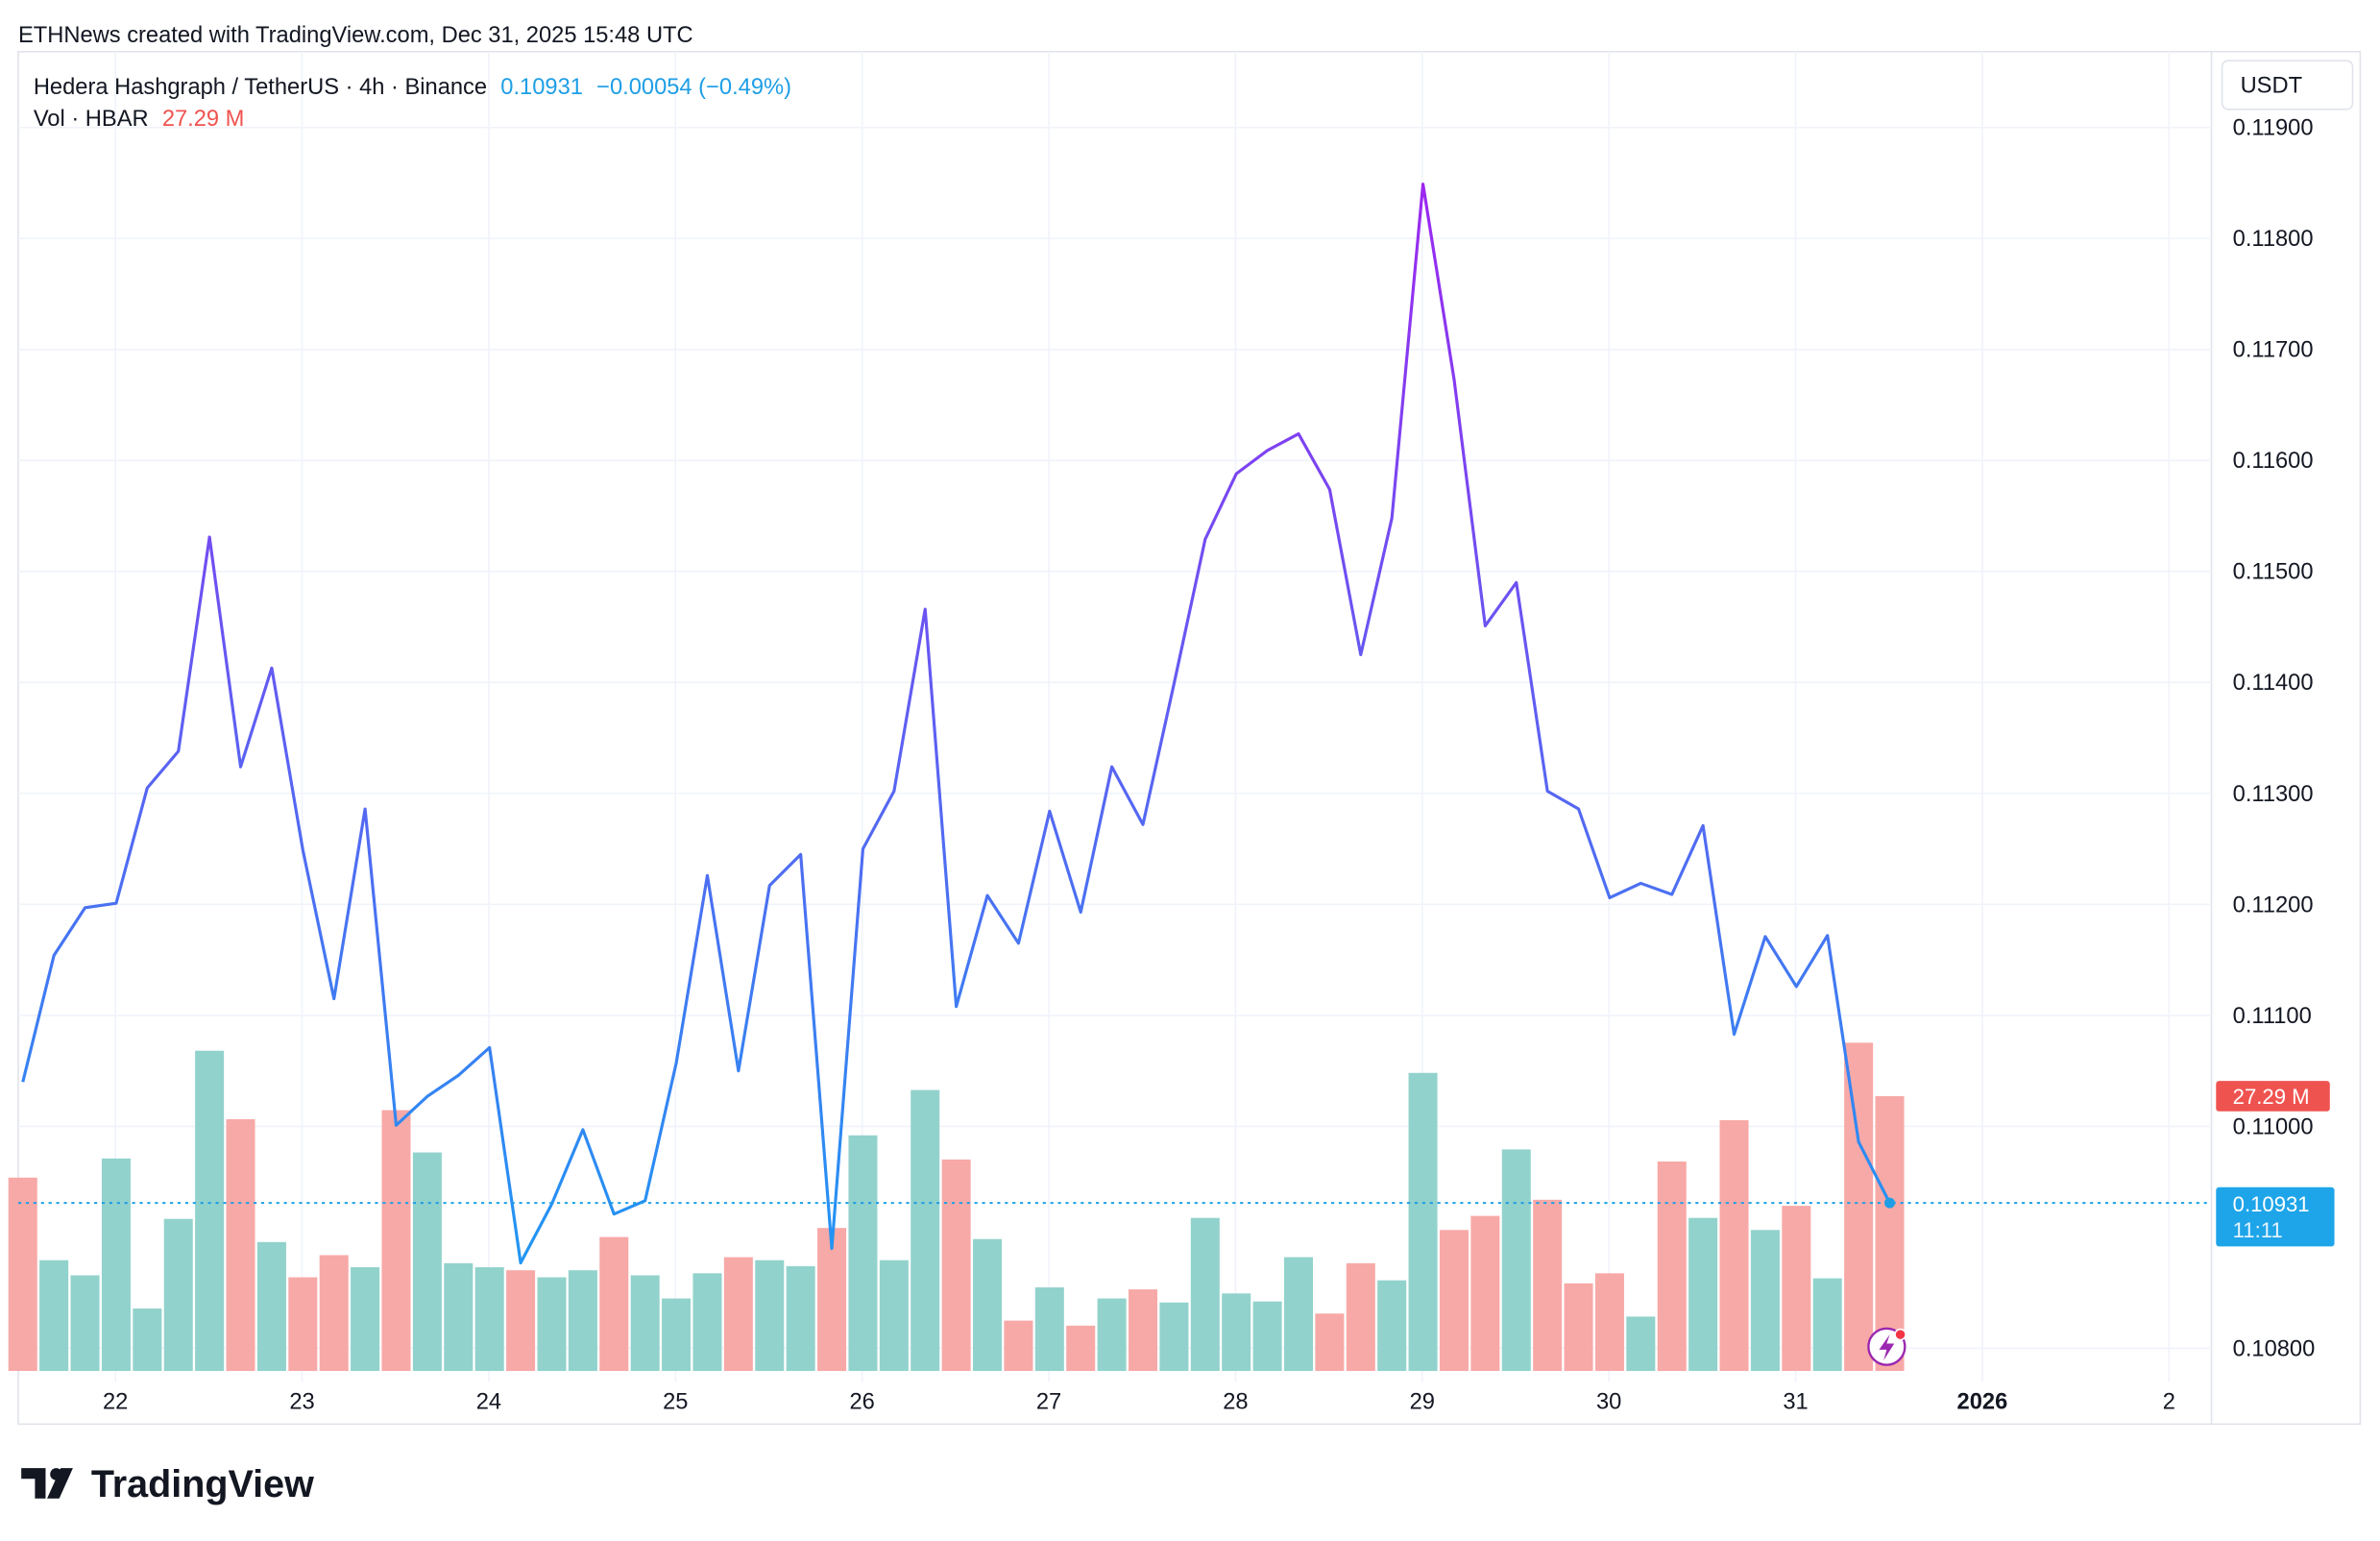 This screenshot has width=2380, height=1541. I want to click on flash-alert-button, so click(1887, 1346).